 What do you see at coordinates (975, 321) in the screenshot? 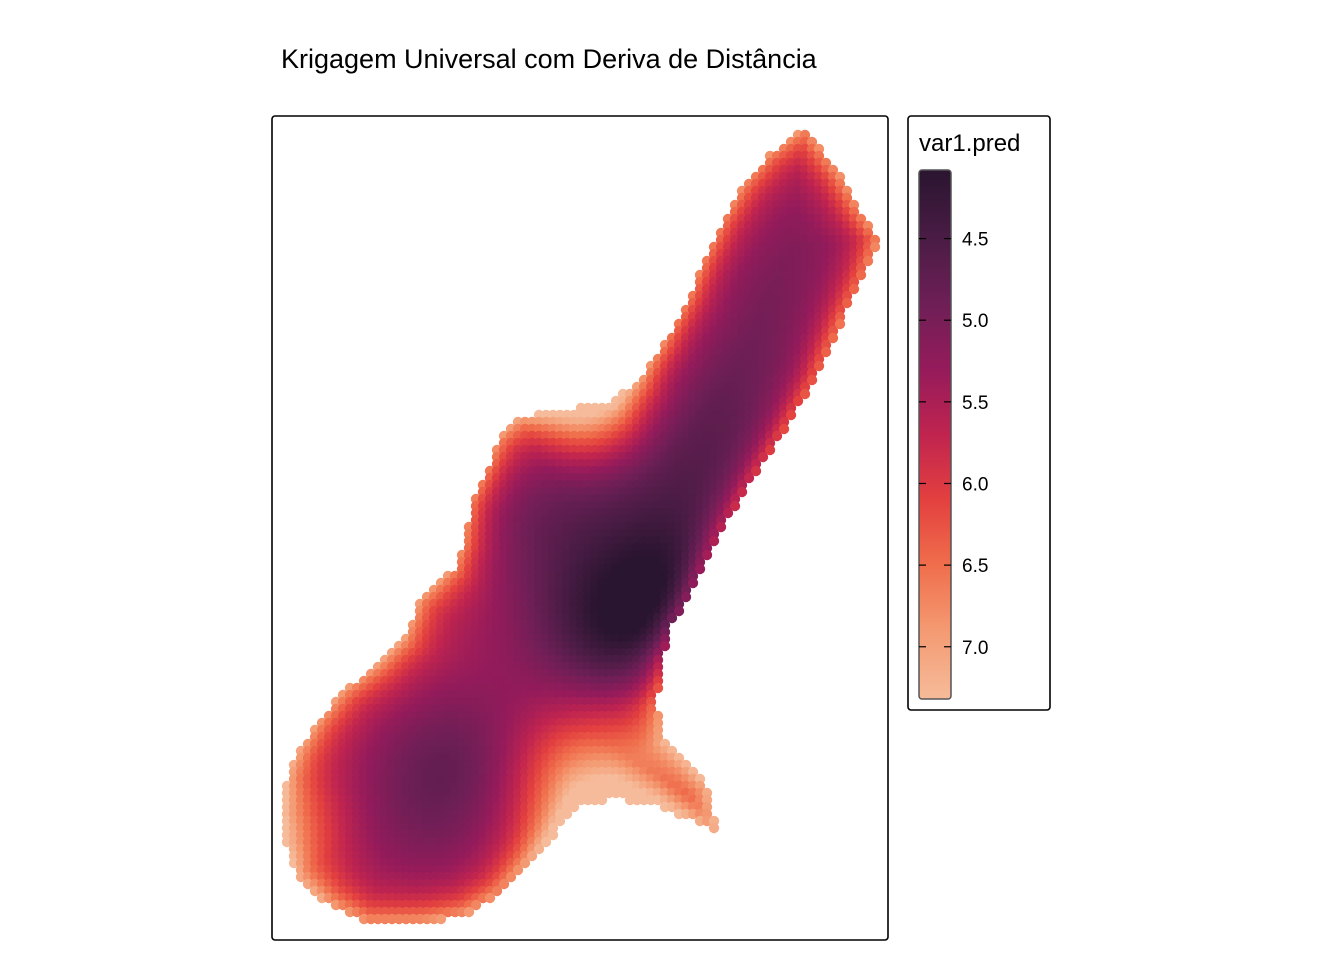
I see `legend-tick-label: 5.0` at bounding box center [975, 321].